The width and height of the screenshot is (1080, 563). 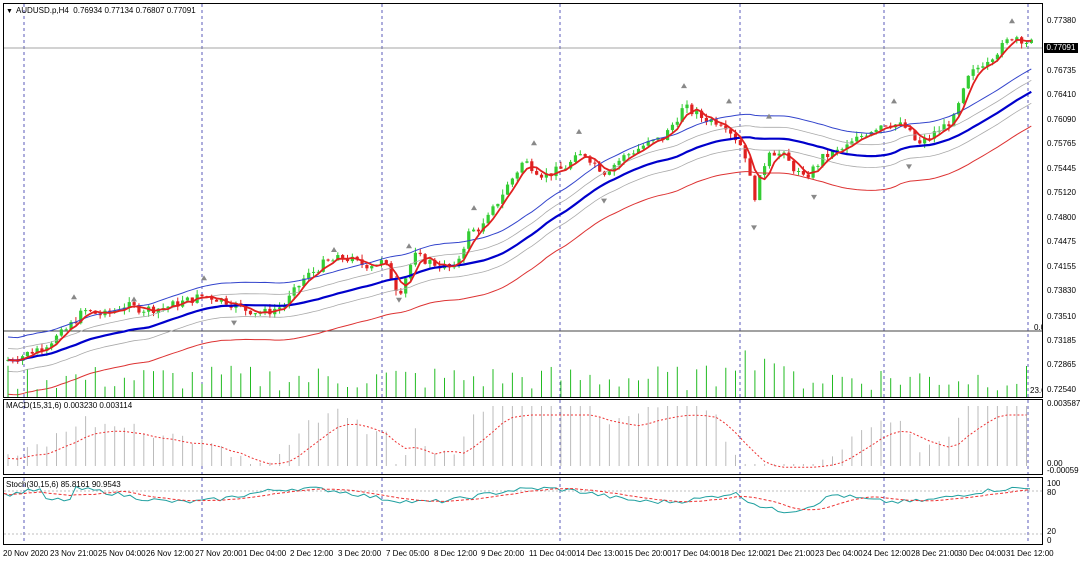 I want to click on price-axis-label: 0.73510, so click(x=1061, y=316).